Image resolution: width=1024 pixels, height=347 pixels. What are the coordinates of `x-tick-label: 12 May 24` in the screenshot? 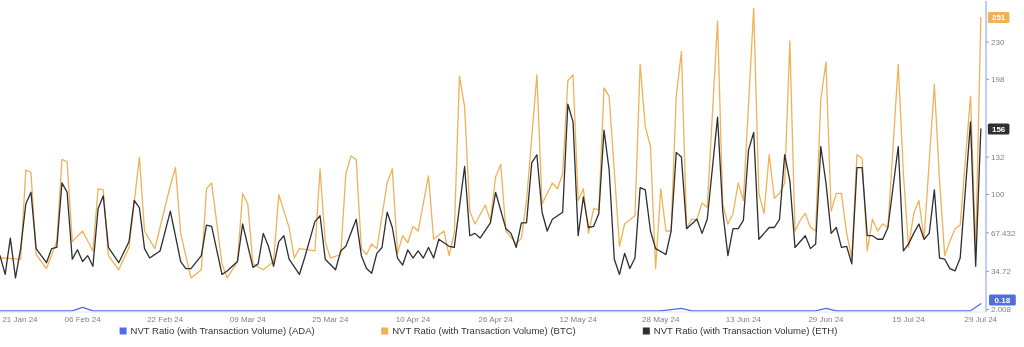 It's located at (578, 319).